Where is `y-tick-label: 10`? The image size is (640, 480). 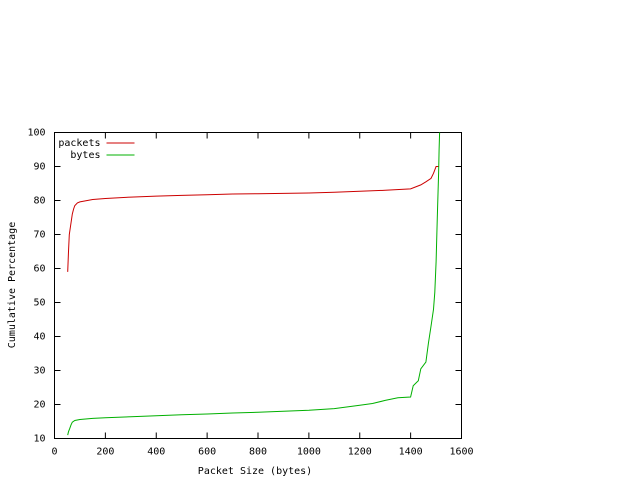 y-tick-label: 10 is located at coordinates (39, 439).